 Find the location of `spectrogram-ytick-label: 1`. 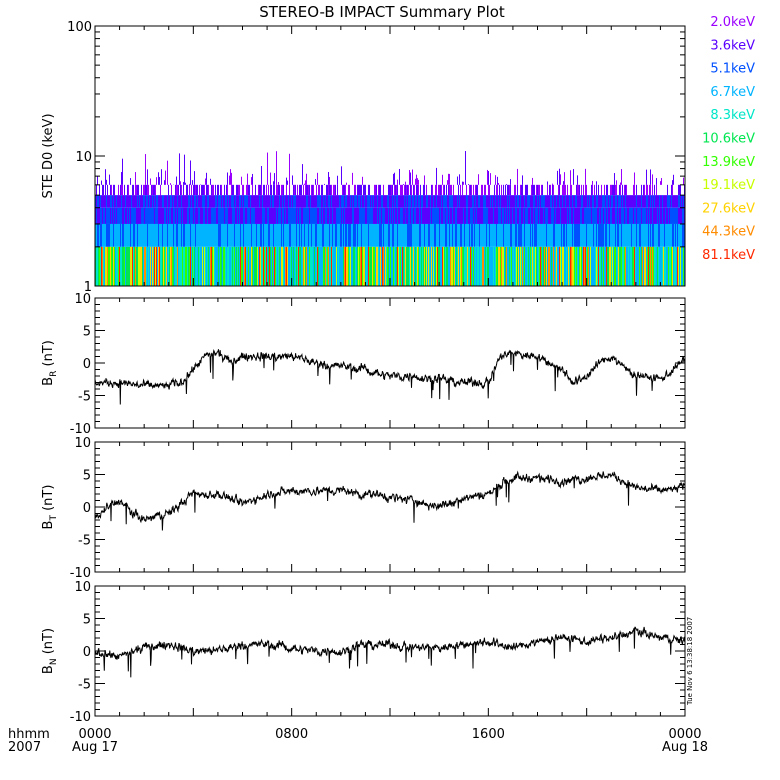

spectrogram-ytick-label: 1 is located at coordinates (88, 287).